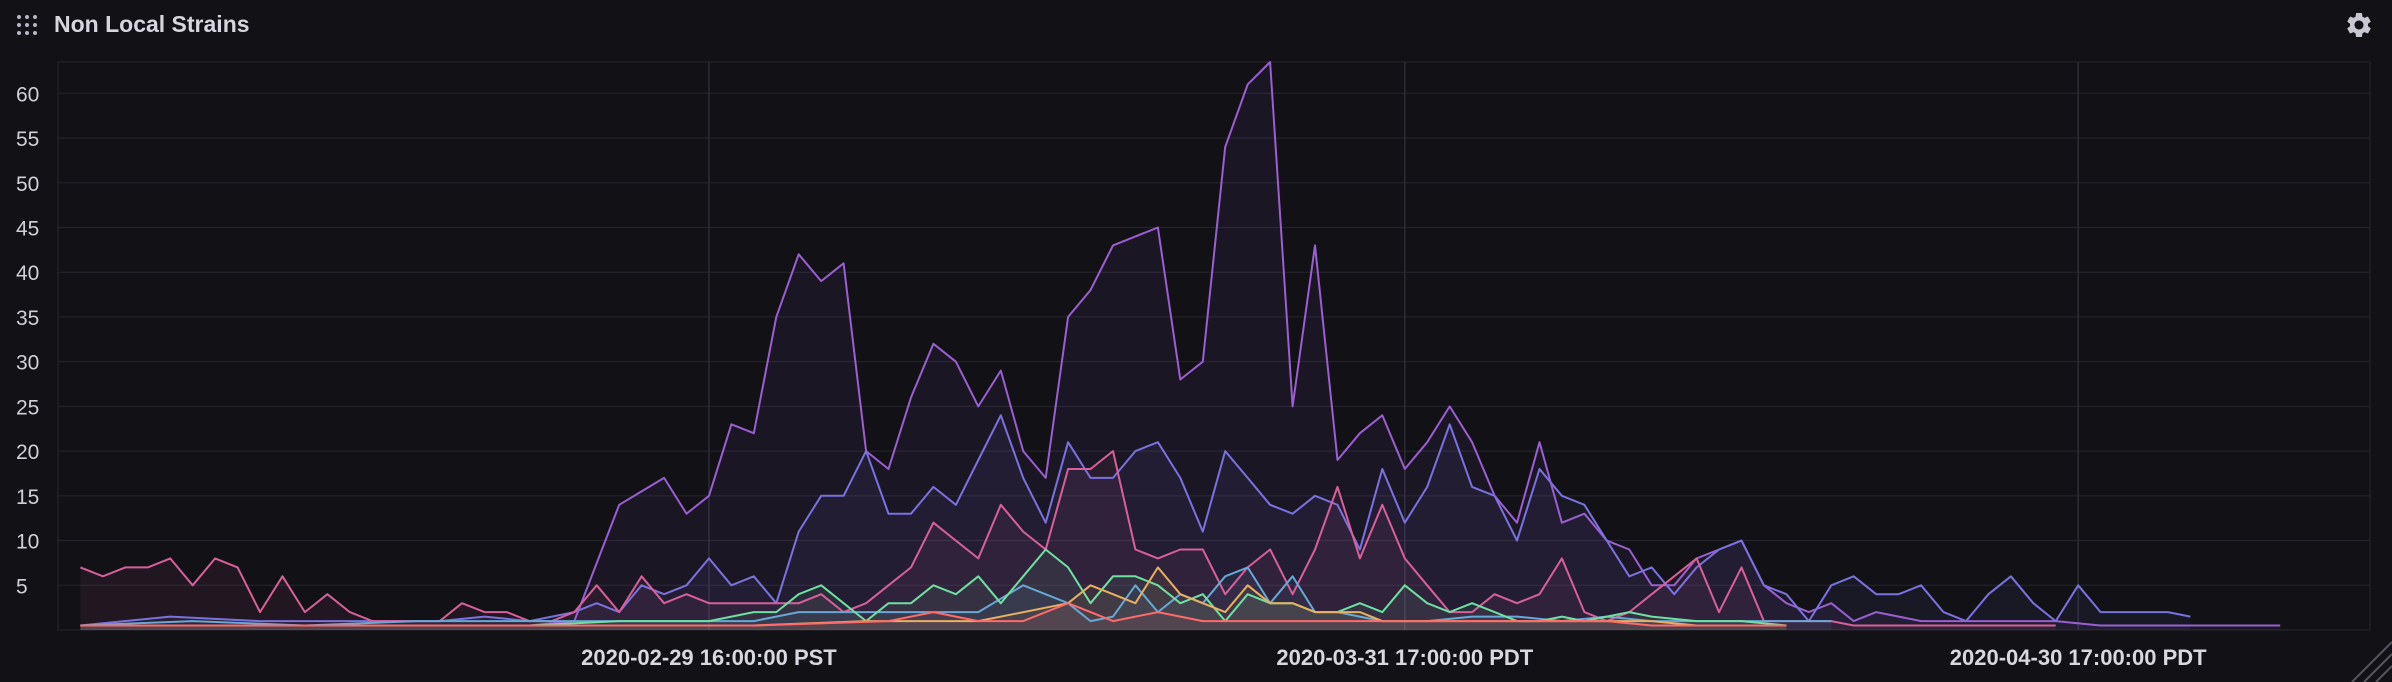 This screenshot has width=2392, height=682. I want to click on y-tick-label: 35, so click(27, 318).